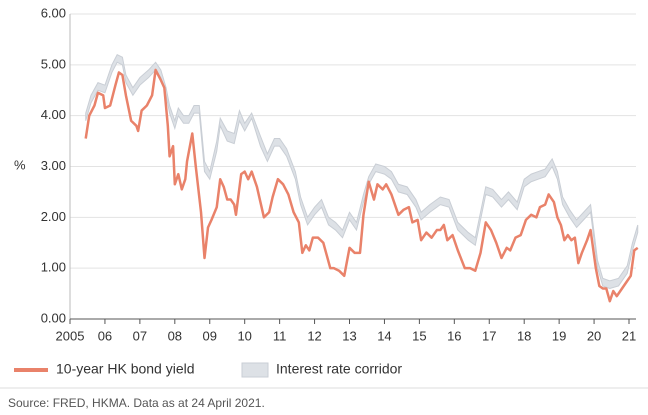 The width and height of the screenshot is (648, 415). What do you see at coordinates (559, 335) in the screenshot?
I see `x-tick-label: 19` at bounding box center [559, 335].